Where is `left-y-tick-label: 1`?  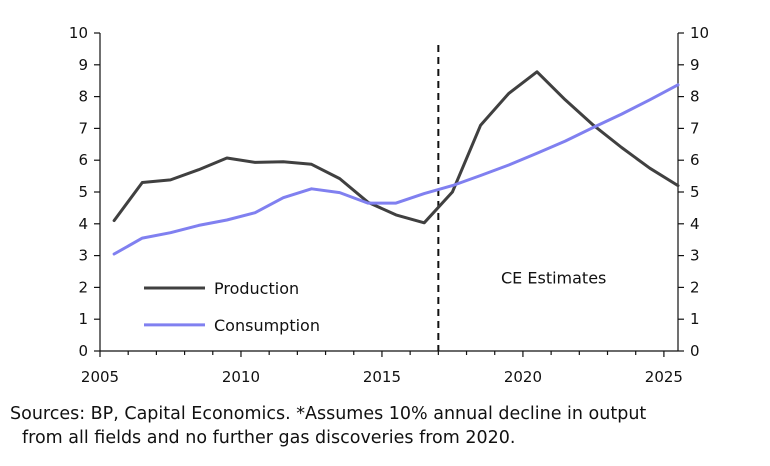 left-y-tick-label: 1 is located at coordinates (83, 319).